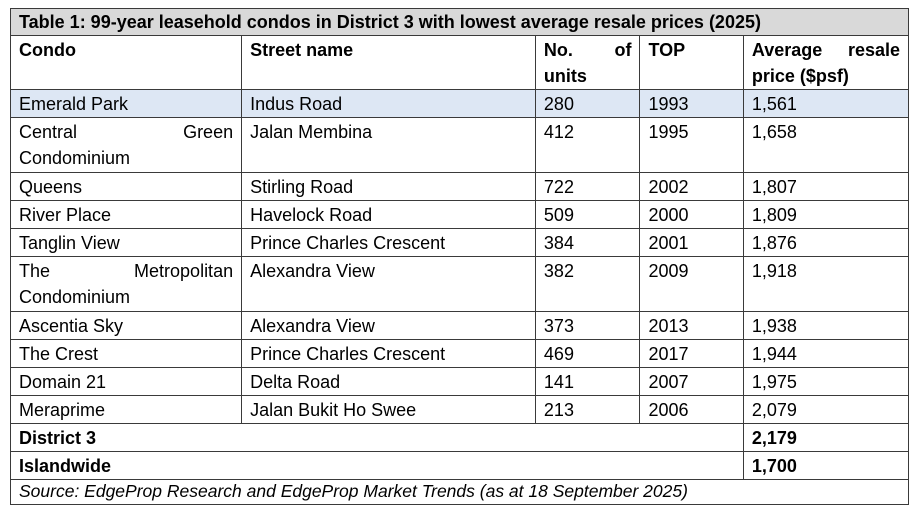 This screenshot has height=509, width=919. I want to click on cell-top: 1993, so click(691, 103).